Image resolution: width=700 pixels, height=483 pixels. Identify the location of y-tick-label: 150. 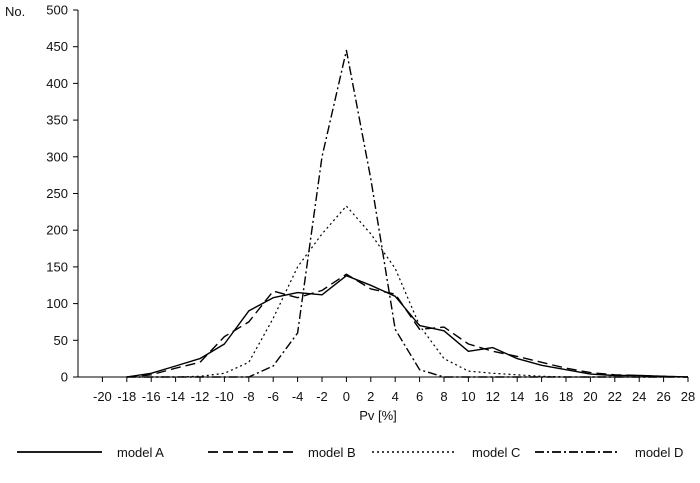
(57, 266).